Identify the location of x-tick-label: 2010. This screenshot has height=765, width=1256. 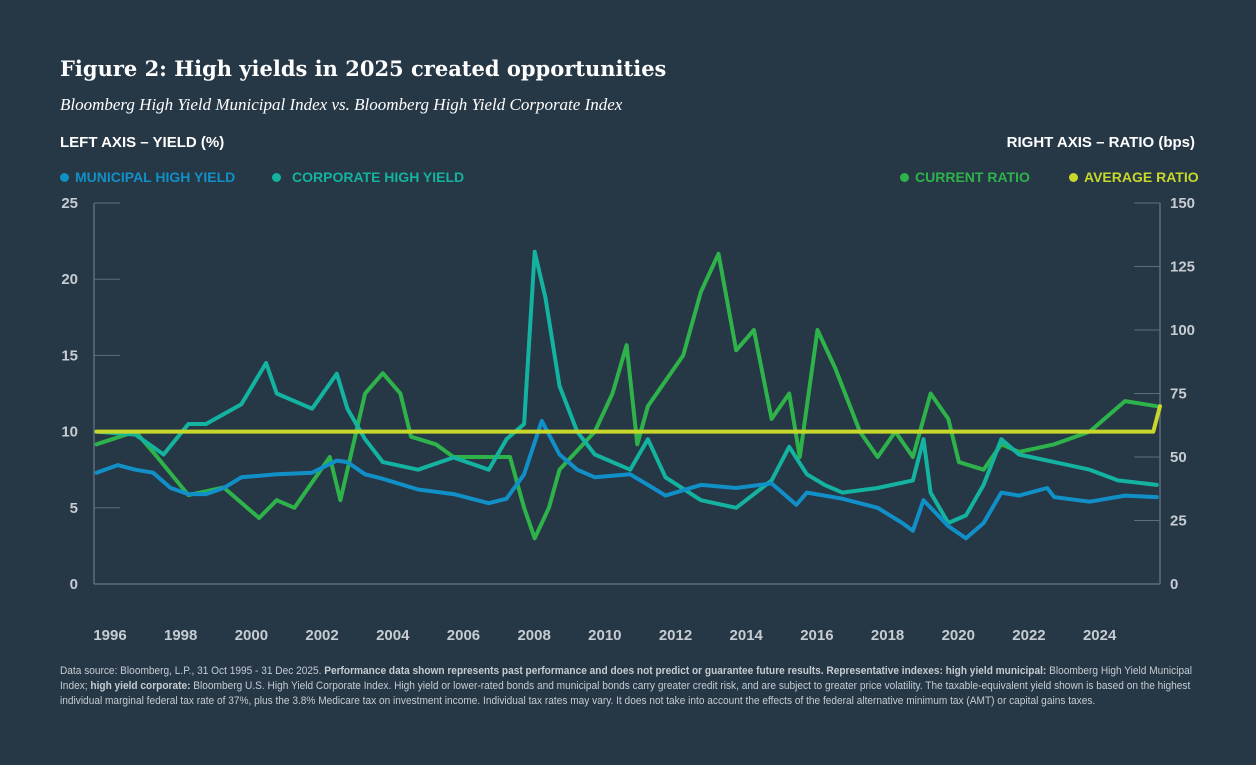
(604, 635).